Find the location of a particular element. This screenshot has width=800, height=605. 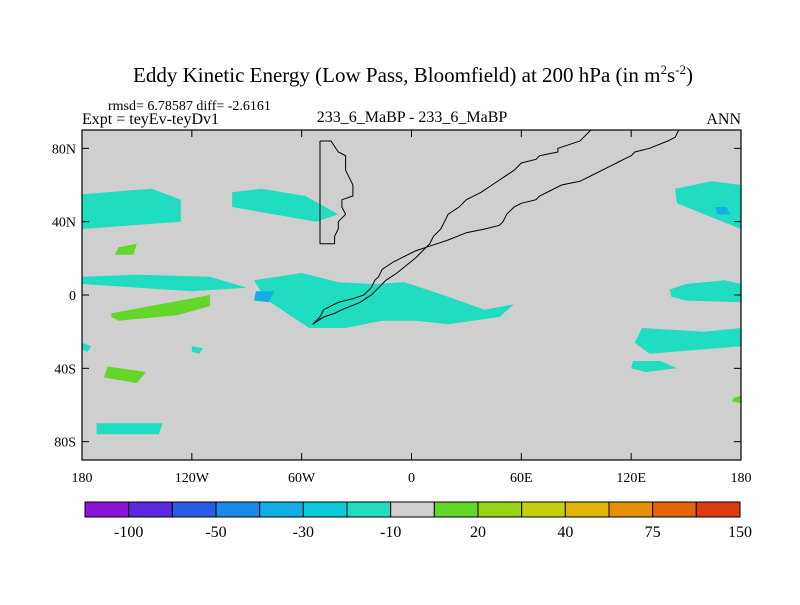

case-label: 233_6_MaBP - 233_6_MaBP is located at coordinates (412, 117).